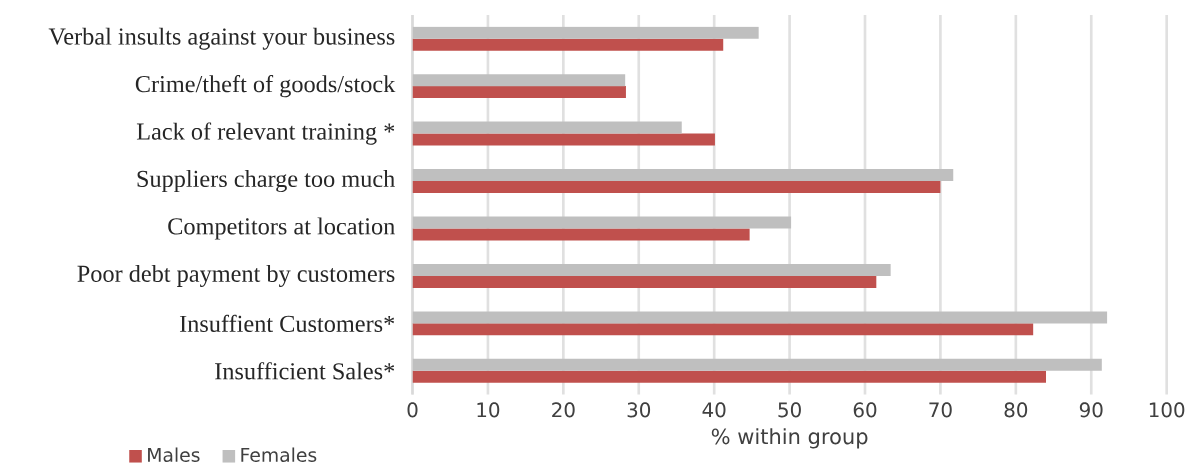 The width and height of the screenshot is (1193, 476). I want to click on legend-label: Females, so click(279, 454).